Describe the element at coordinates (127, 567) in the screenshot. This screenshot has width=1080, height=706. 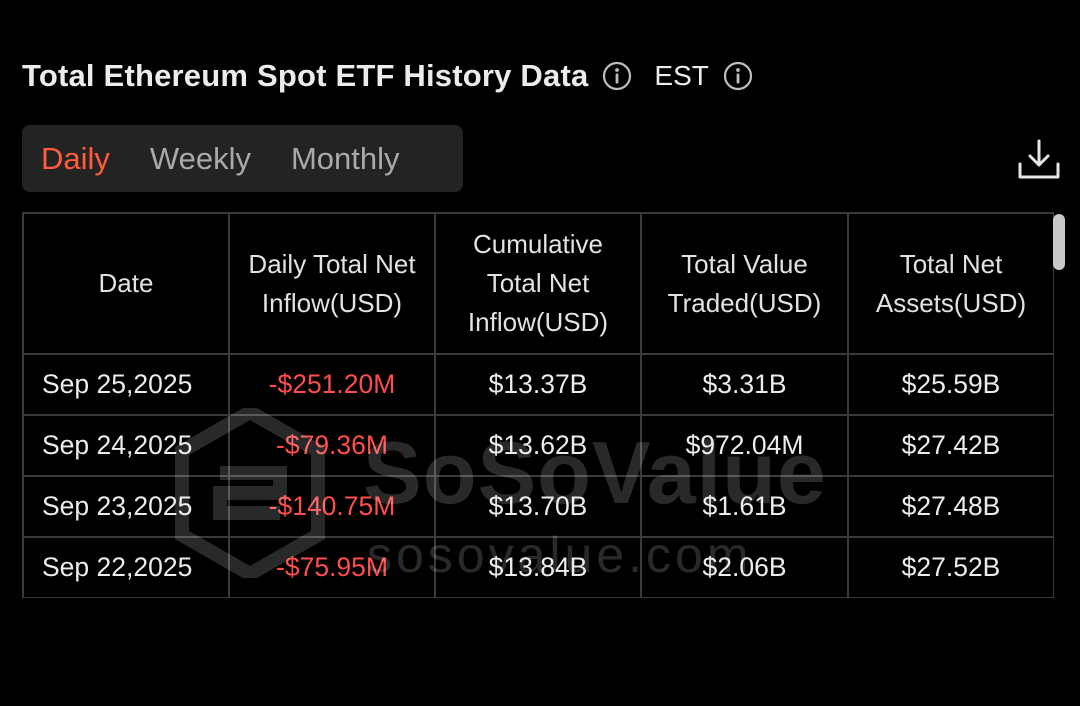
I see `cell-date: Sep 22,2025` at that location.